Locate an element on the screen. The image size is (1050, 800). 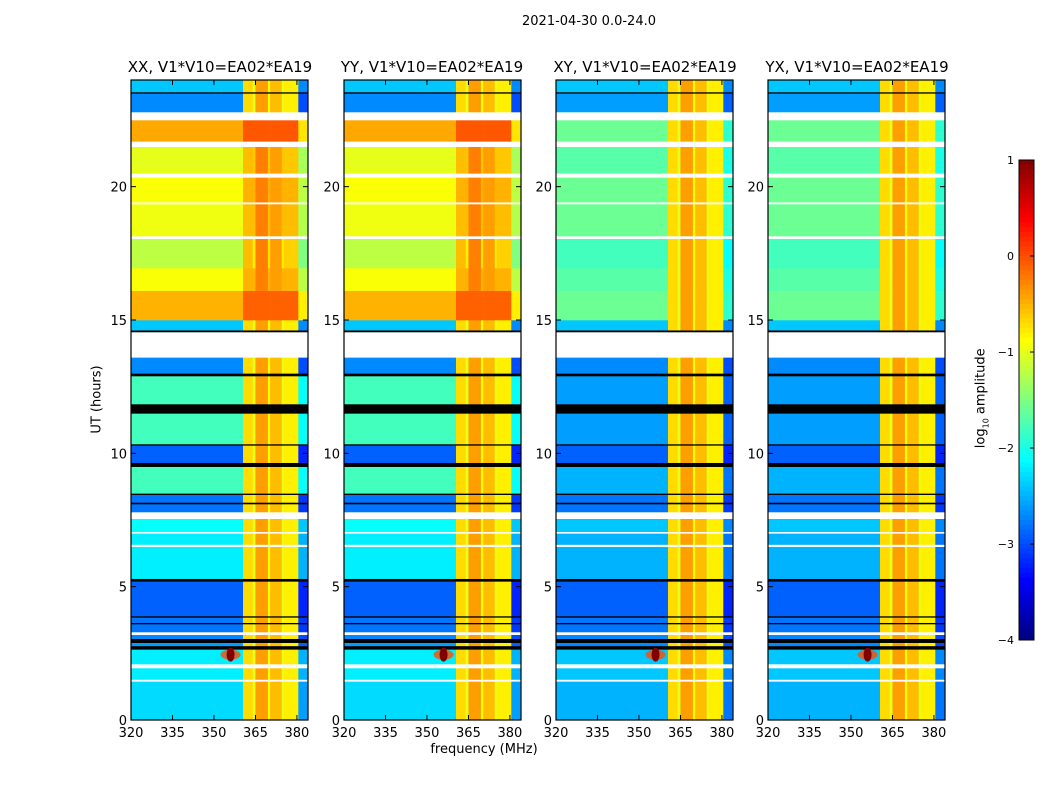
colorbar-tick-label: −3 is located at coordinates (1006, 544).